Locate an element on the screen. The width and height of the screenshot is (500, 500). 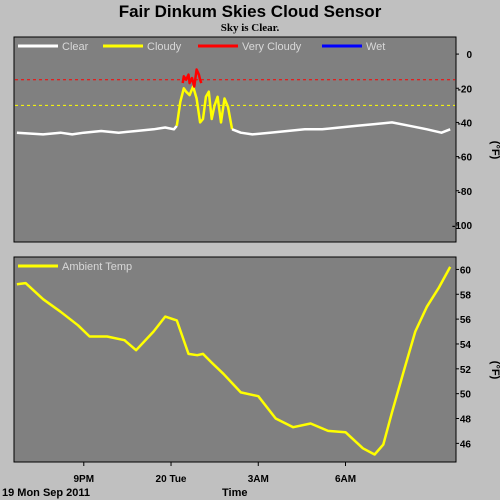
x-axis-label: Time is located at coordinates (234, 493).